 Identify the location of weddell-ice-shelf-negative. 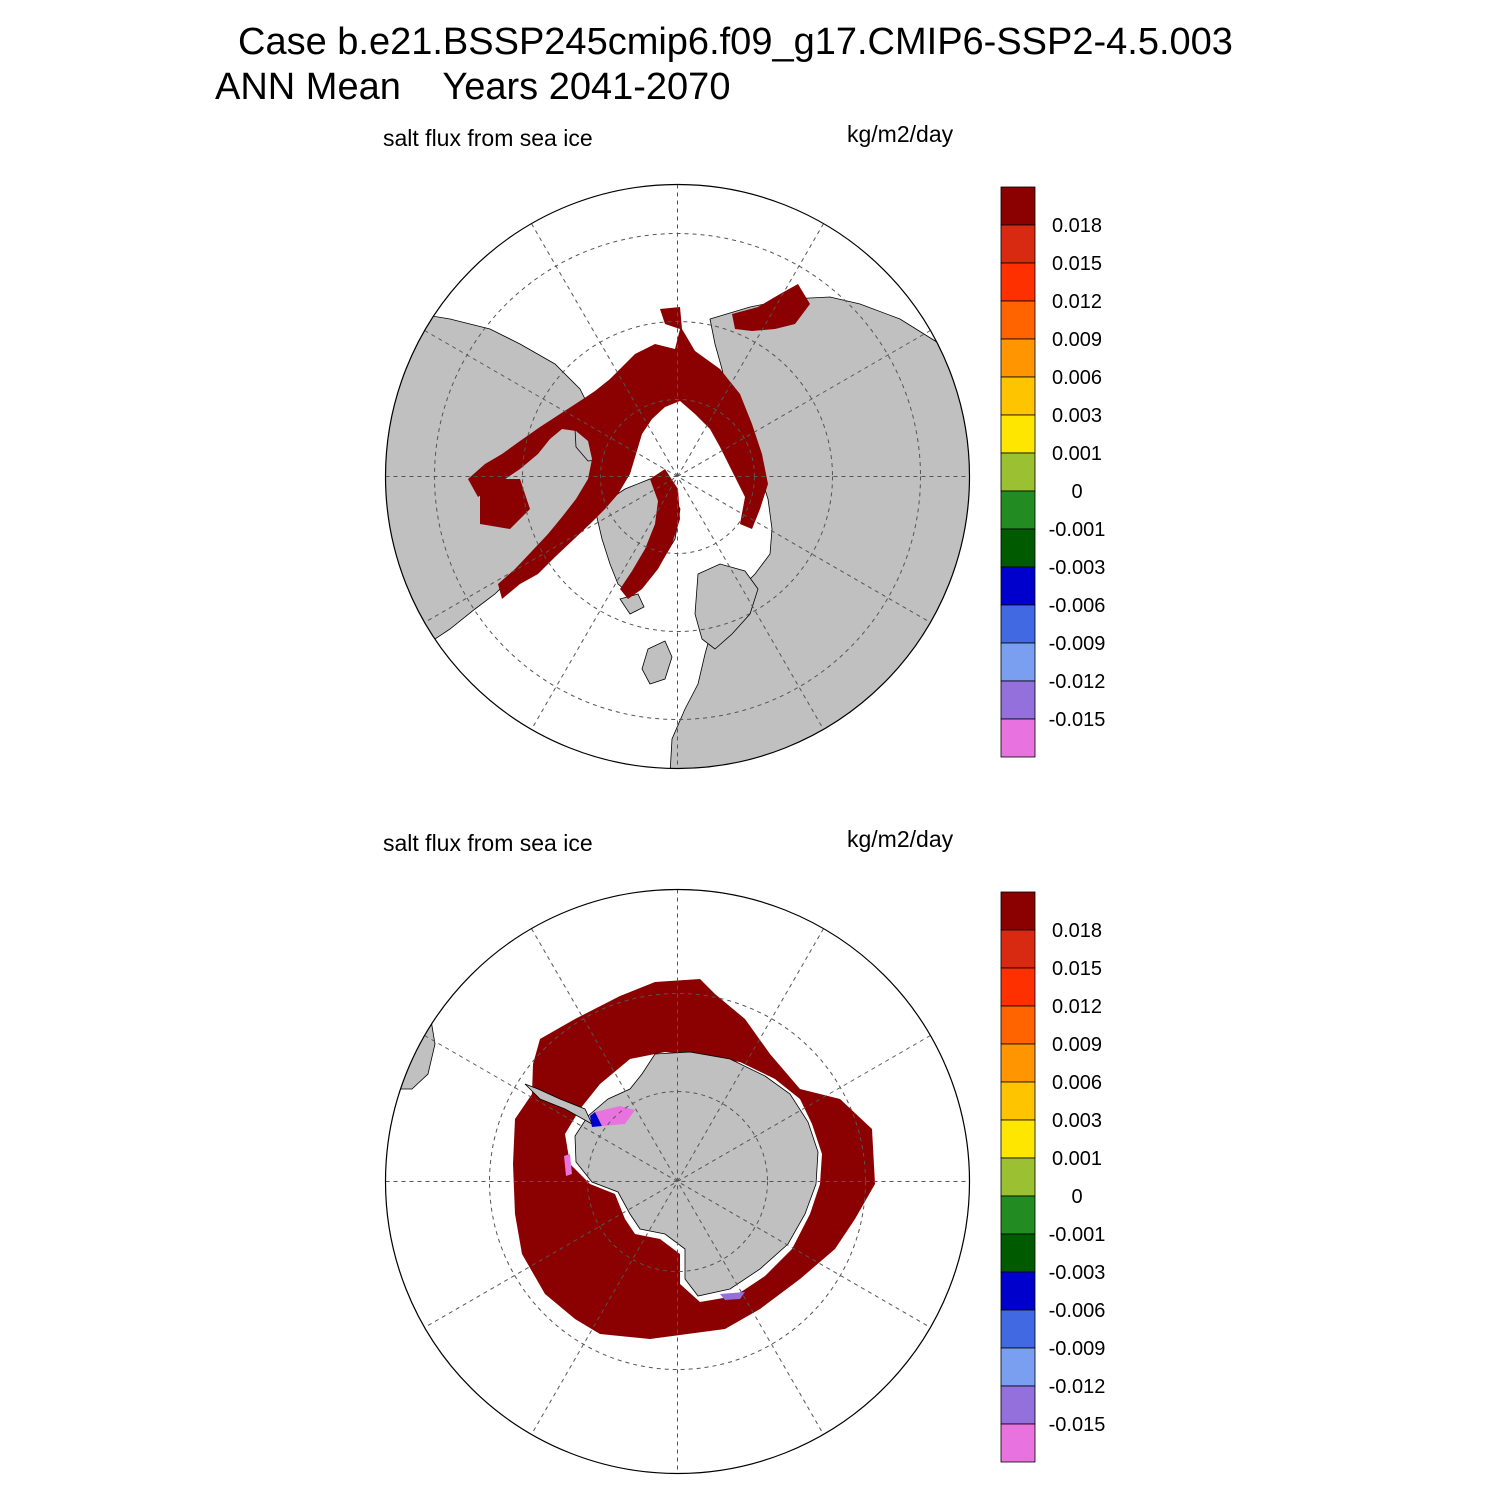
(615, 1116).